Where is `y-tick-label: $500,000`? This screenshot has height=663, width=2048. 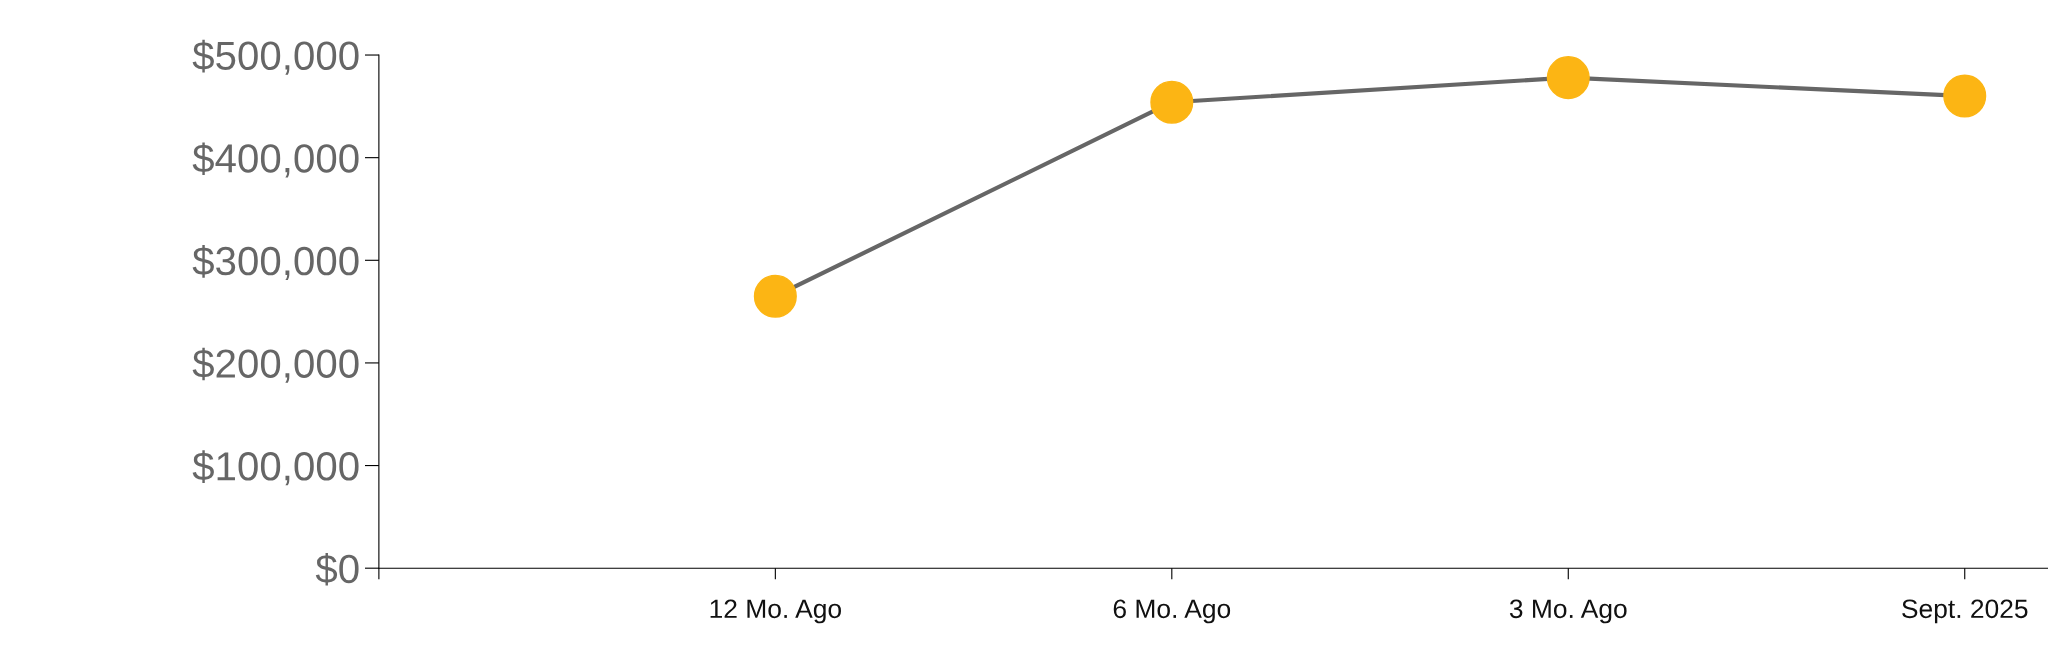
y-tick-label: $500,000 is located at coordinates (275, 57).